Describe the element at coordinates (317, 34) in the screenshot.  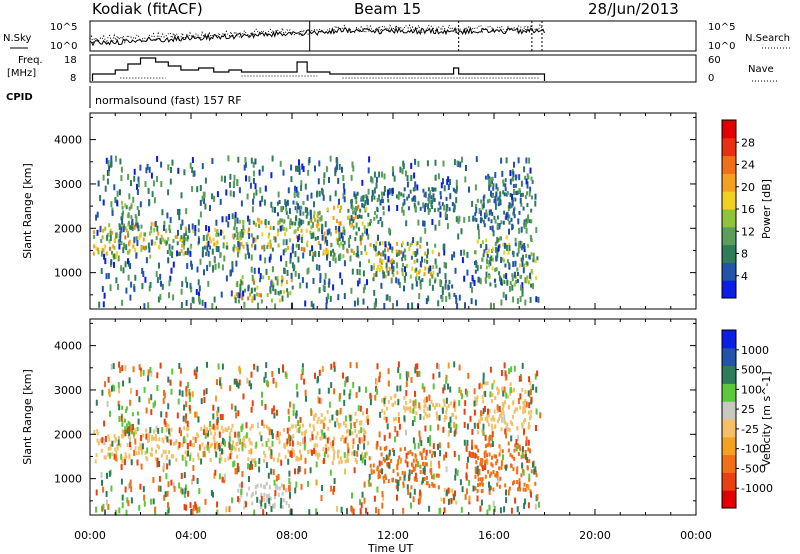
I see `nsearch-trace` at that location.